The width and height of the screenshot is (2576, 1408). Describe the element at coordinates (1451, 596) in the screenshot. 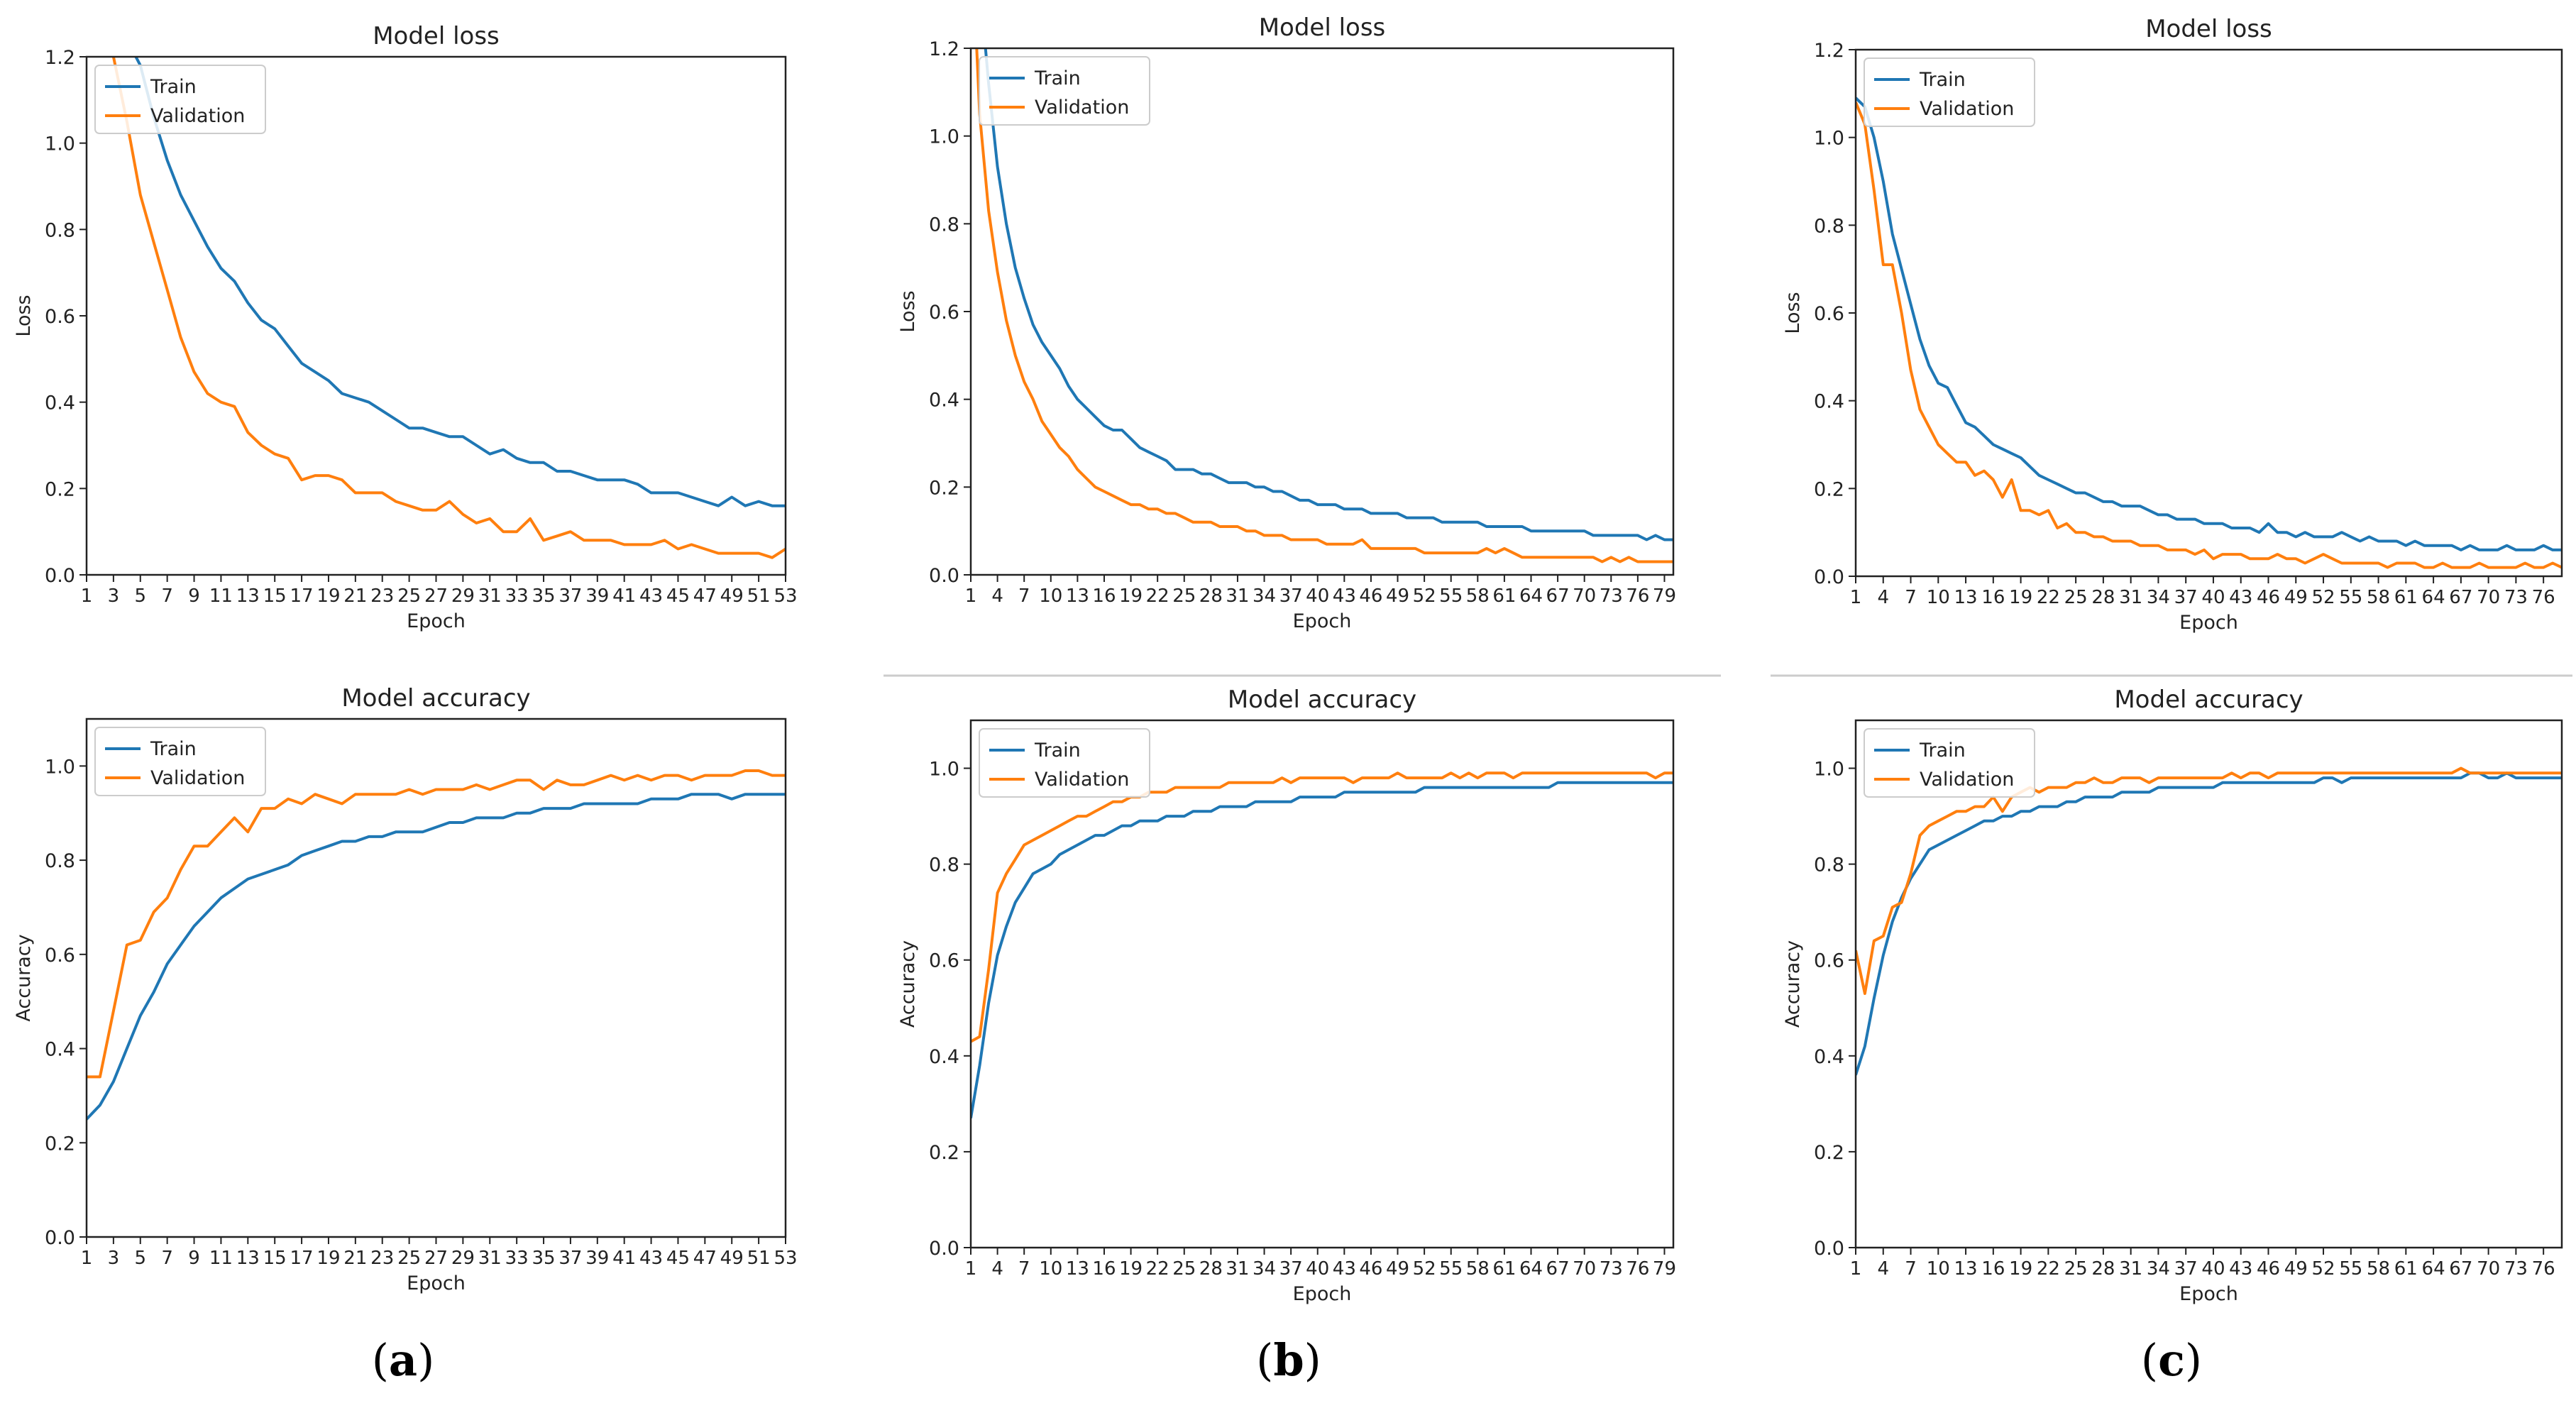

I see `x-tick-label: 55` at that location.